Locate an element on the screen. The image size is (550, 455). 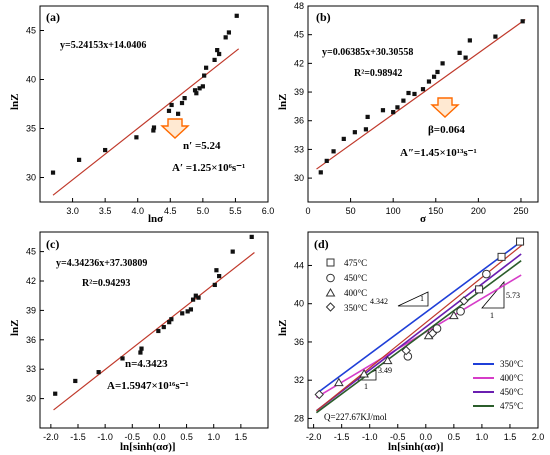
legend-marker-475: 475°C is located at coordinates (355, 263).